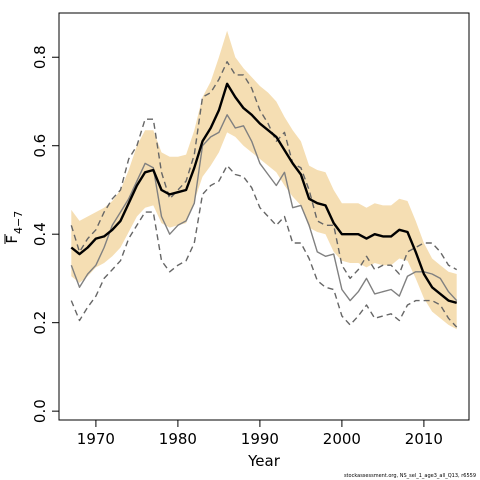 The image size is (480, 480). Describe the element at coordinates (342, 439) in the screenshot. I see `x-tick-label: 2000` at that location.